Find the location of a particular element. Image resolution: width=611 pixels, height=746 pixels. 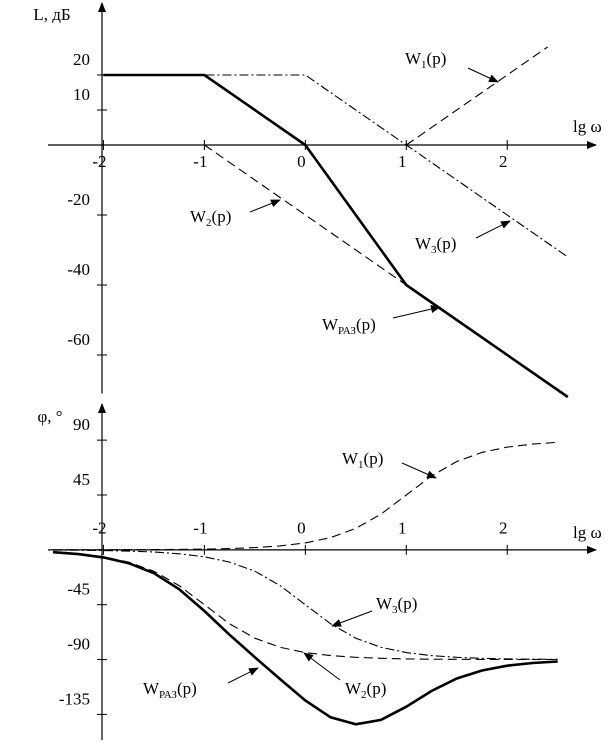

y-tick-label: 90 is located at coordinates (81, 424).